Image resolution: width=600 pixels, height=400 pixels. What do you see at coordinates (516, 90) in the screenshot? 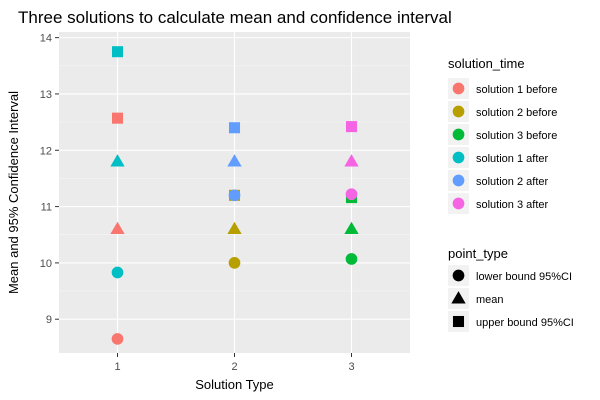
I see `legend-label: solution 1 before` at bounding box center [516, 90].